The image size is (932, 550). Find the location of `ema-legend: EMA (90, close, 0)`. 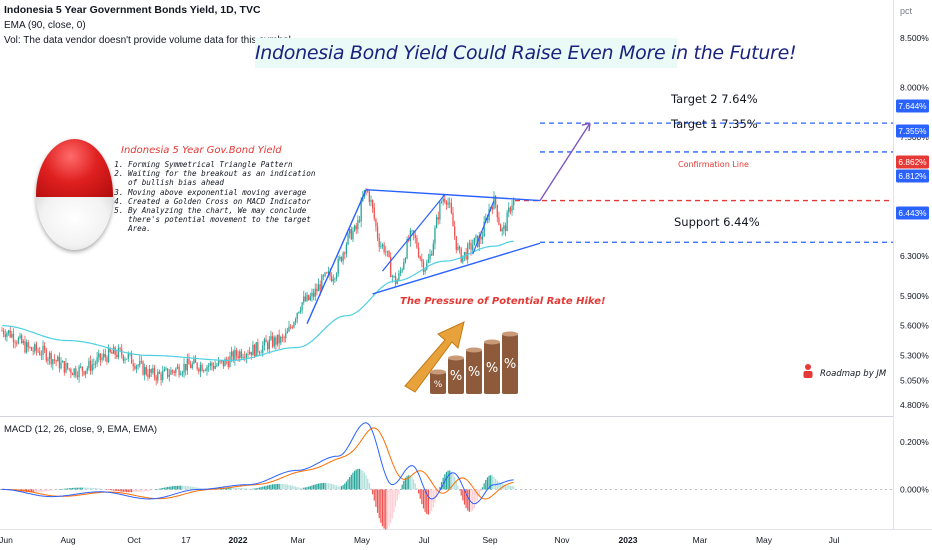

ema-legend: EMA (90, close, 0) is located at coordinates (45, 25).